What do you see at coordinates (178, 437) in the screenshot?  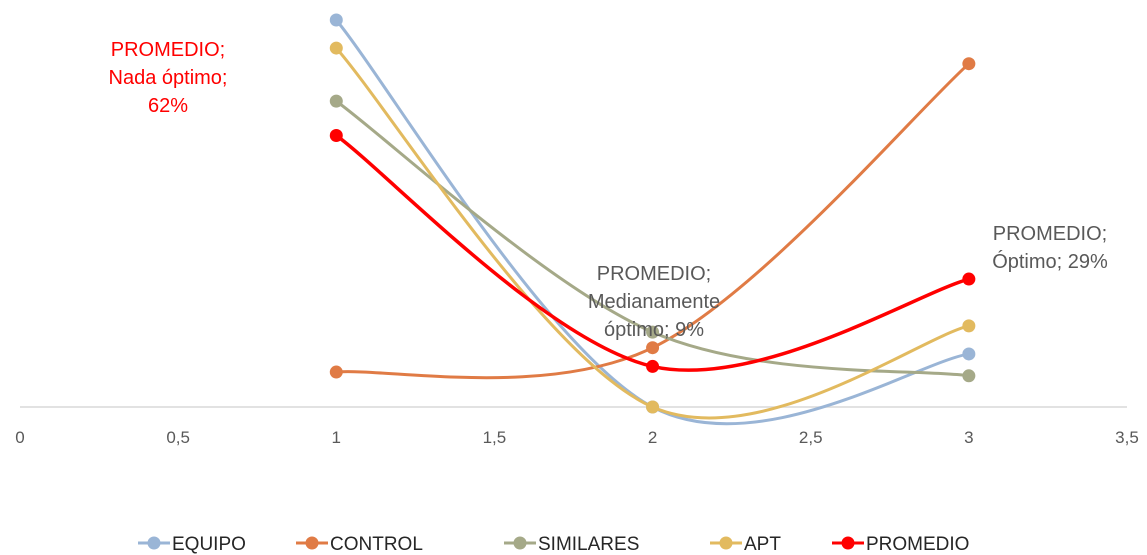 I see `x-tick-label: 0,5` at bounding box center [178, 437].